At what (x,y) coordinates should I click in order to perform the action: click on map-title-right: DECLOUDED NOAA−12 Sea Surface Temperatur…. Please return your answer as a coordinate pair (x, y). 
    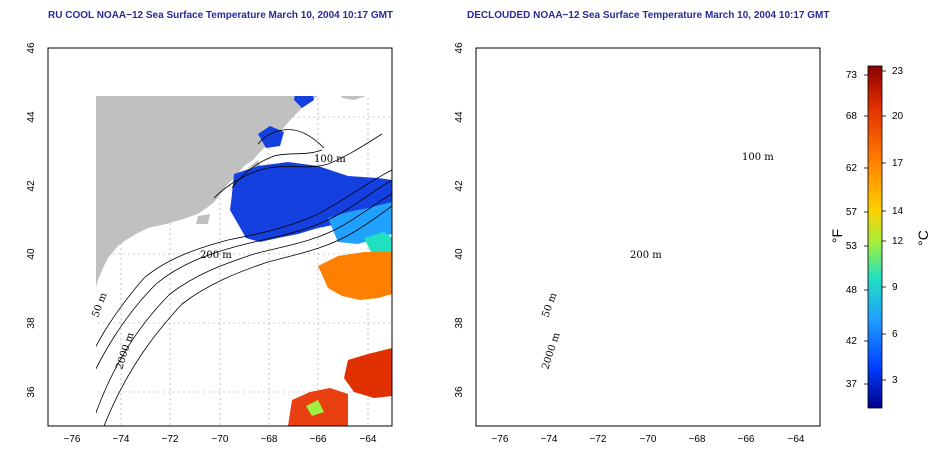
    Looking at the image, I should click on (648, 15).